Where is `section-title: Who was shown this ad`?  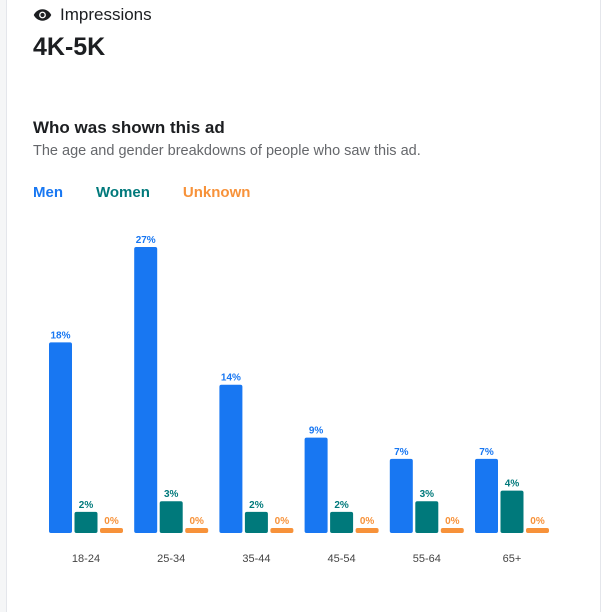
section-title: Who was shown this ad is located at coordinates (129, 127).